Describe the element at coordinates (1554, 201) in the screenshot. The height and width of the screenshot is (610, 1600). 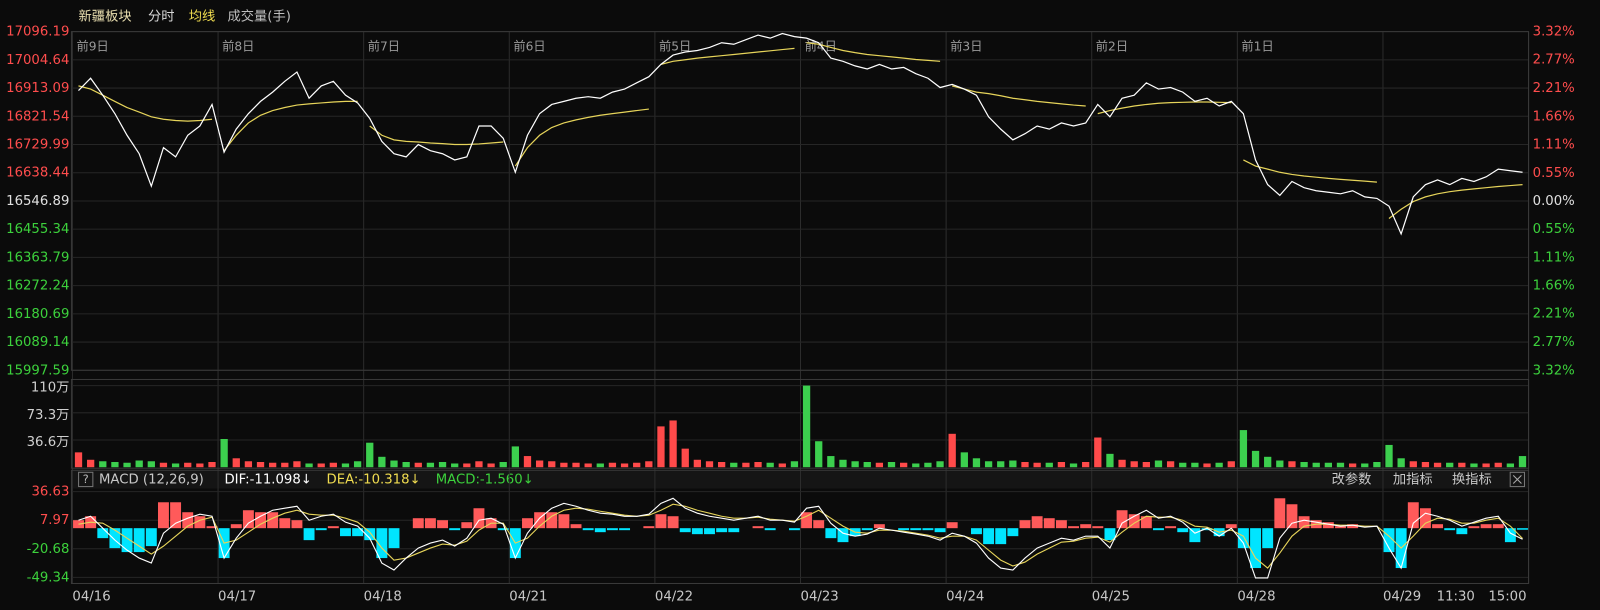
I see `y2-tick-label: 0.00%` at that location.